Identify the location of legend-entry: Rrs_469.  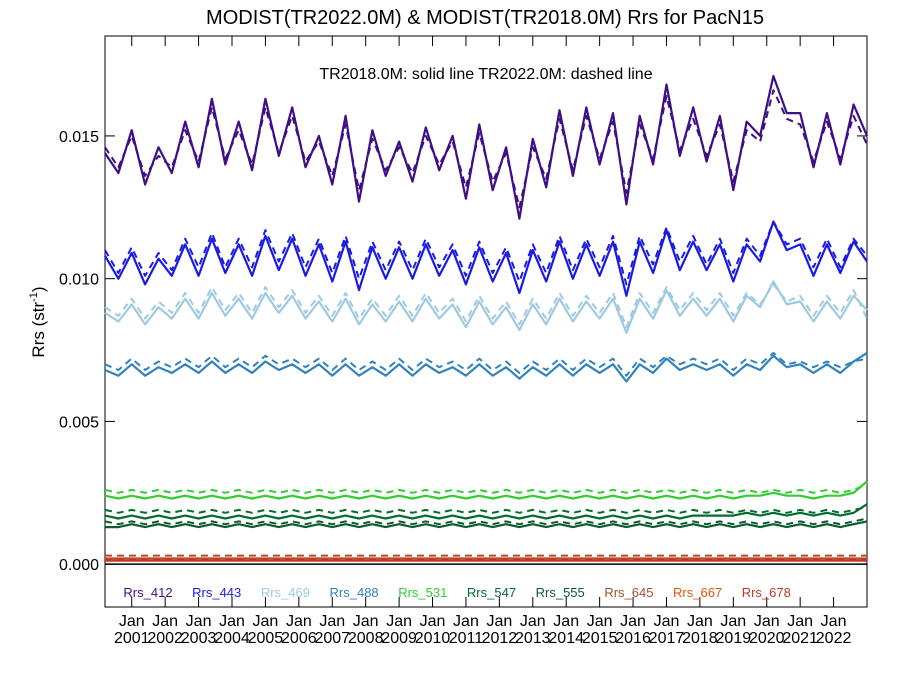
(285, 592).